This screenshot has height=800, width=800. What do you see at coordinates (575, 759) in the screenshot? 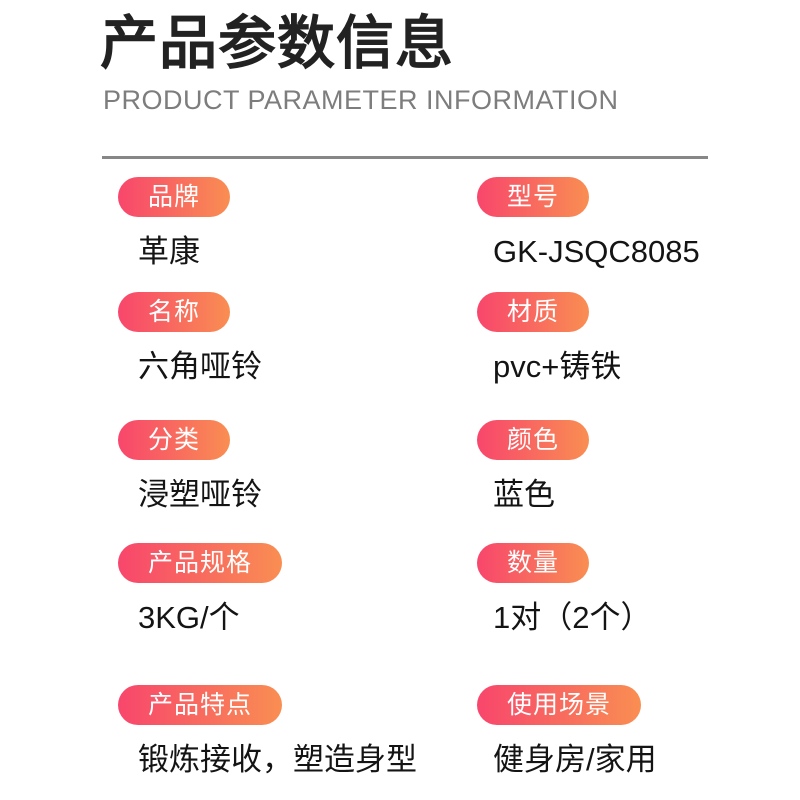
I see `param-value: 健身房/家用` at bounding box center [575, 759].